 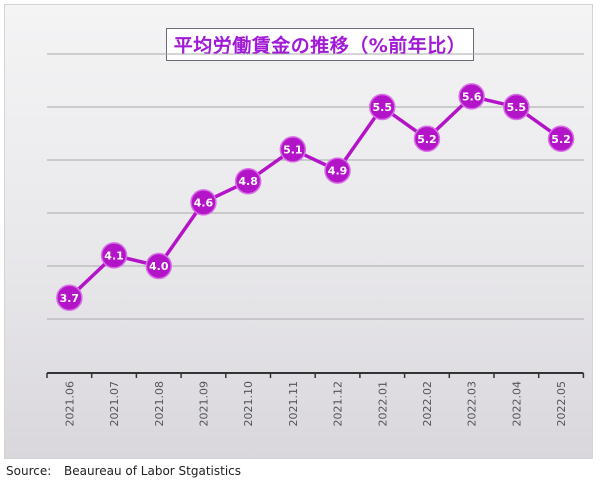 I want to click on x-tick-label: 2021.06, so click(x=69, y=404).